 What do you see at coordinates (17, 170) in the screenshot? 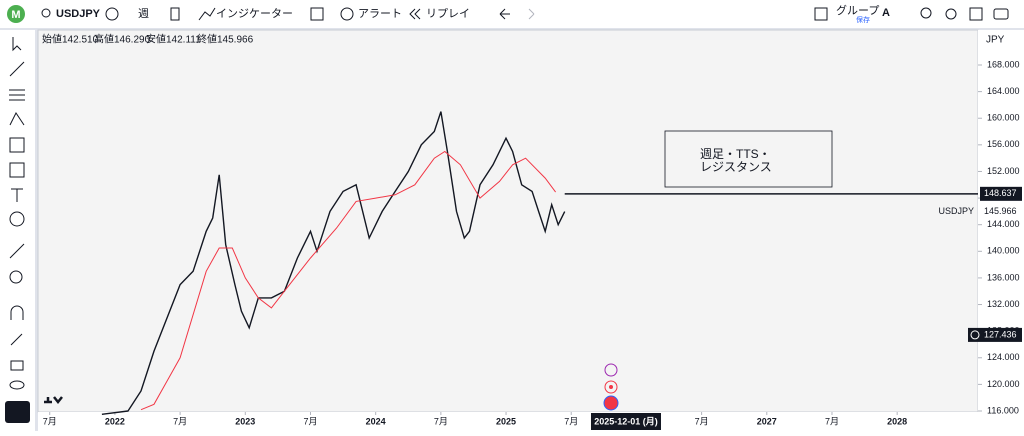
I see `shape-tool` at bounding box center [17, 170].